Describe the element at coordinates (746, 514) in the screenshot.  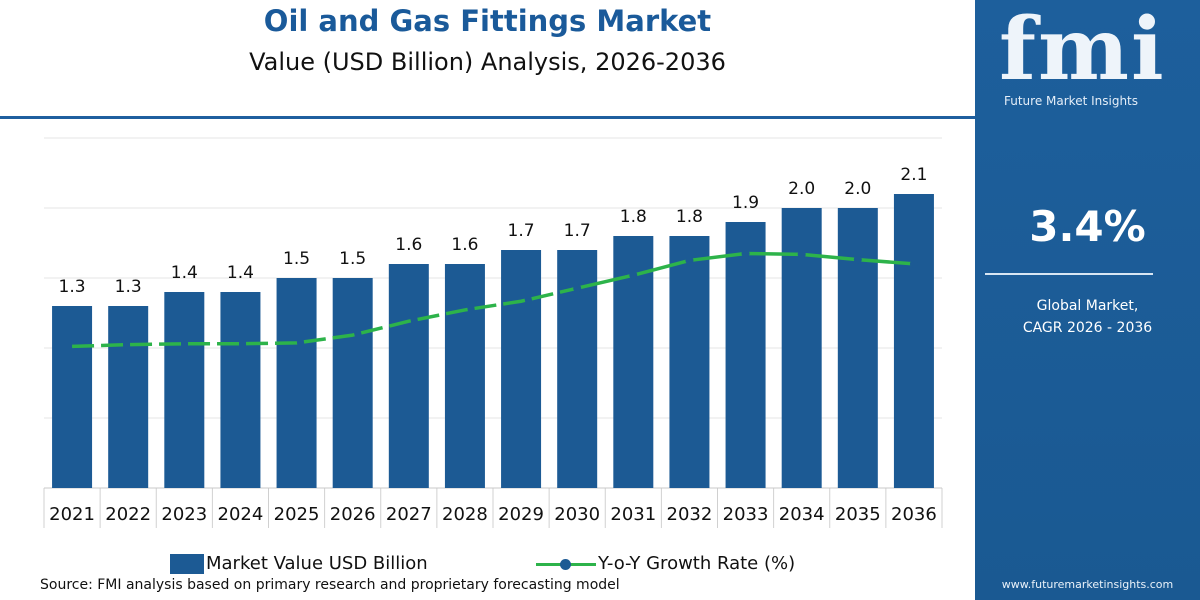
I see `x-tick-2033: 2033` at that location.